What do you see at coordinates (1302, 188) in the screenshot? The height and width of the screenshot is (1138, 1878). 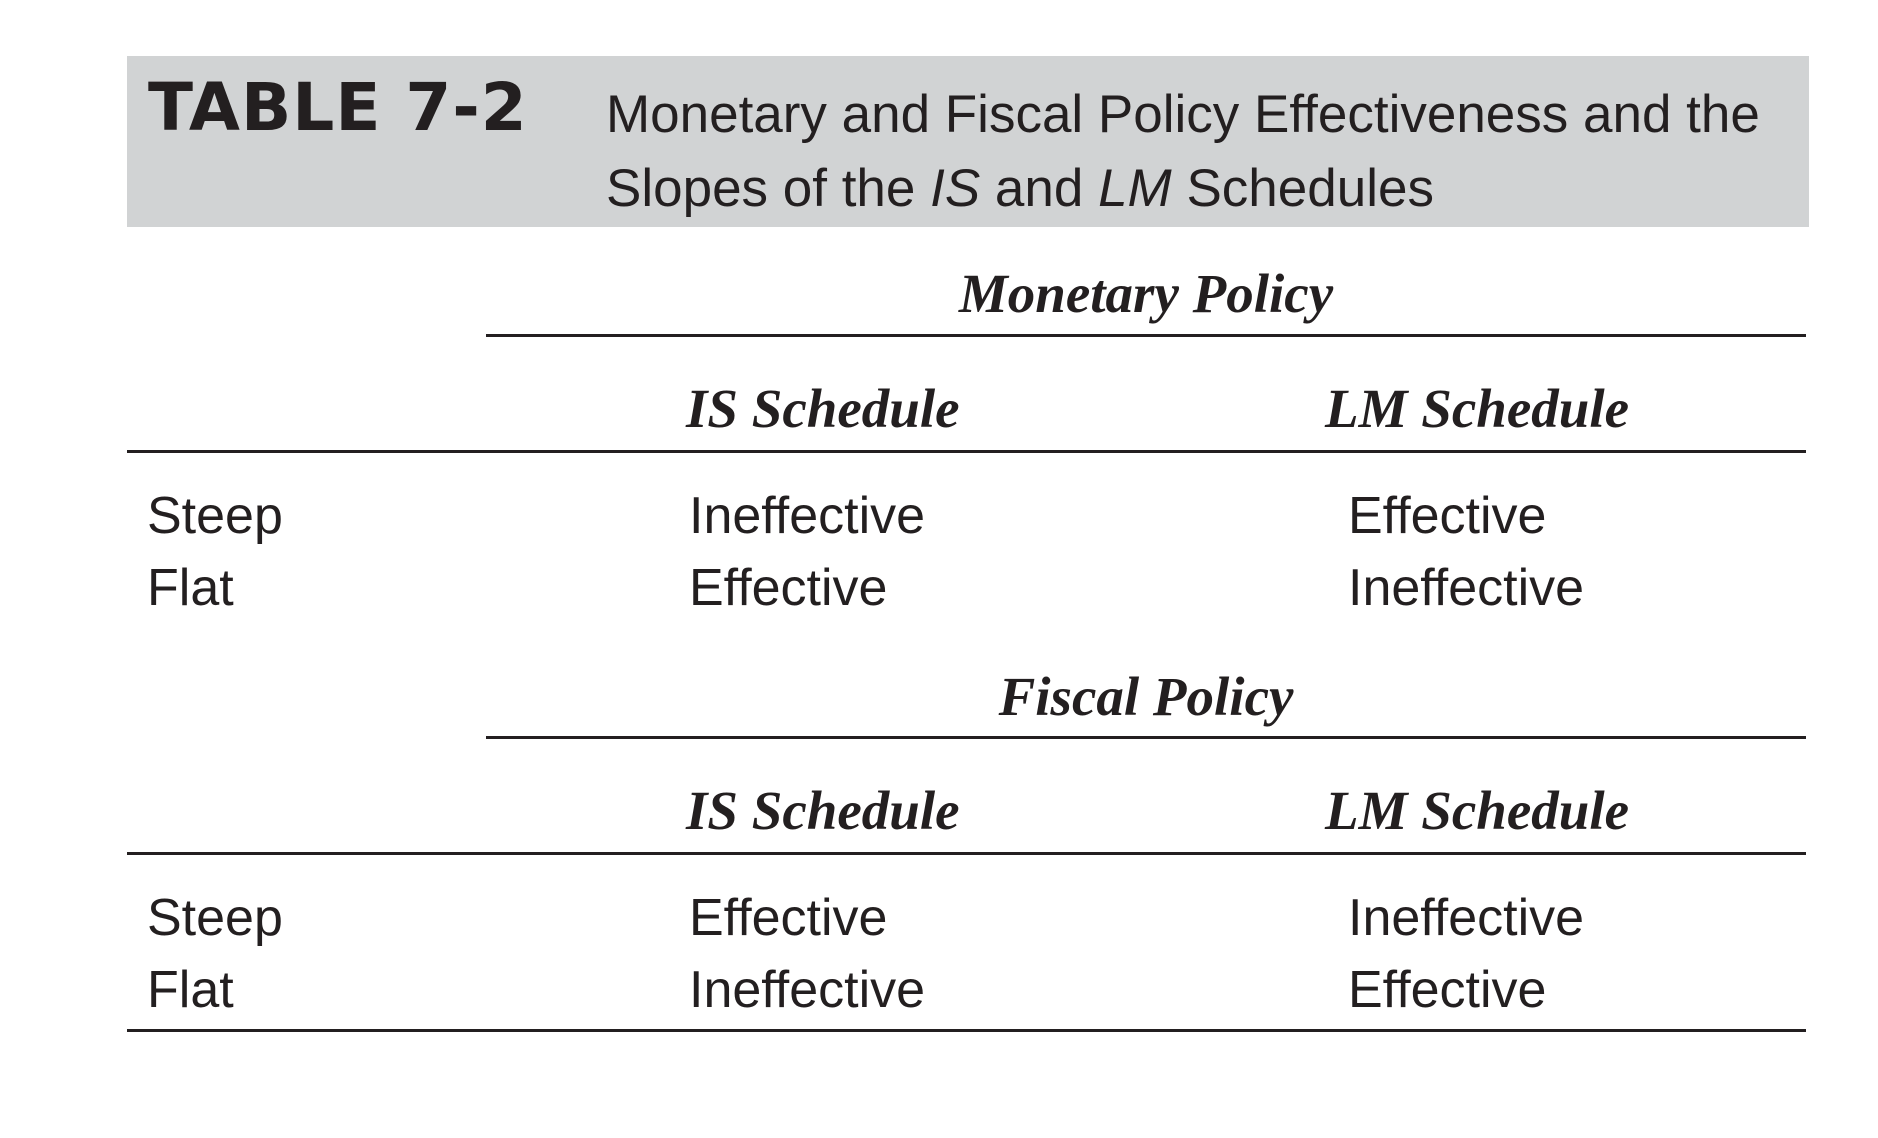 I see `table-title-suffix: Schedules` at bounding box center [1302, 188].